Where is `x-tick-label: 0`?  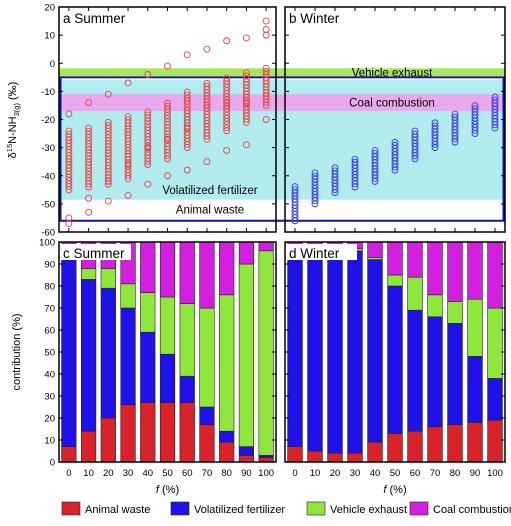
x-tick-label: 0 is located at coordinates (68, 473).